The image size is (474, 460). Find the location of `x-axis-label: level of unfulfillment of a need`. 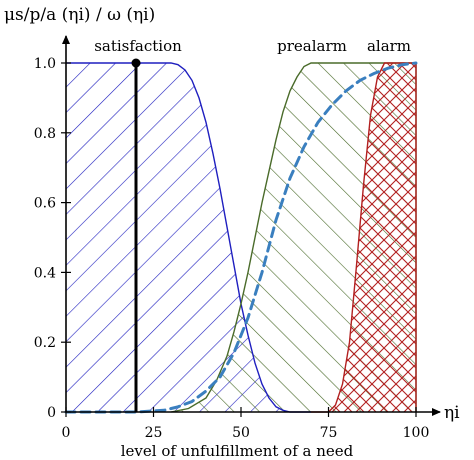

x-axis-label: level of unfulfillment of a need is located at coordinates (237, 451).